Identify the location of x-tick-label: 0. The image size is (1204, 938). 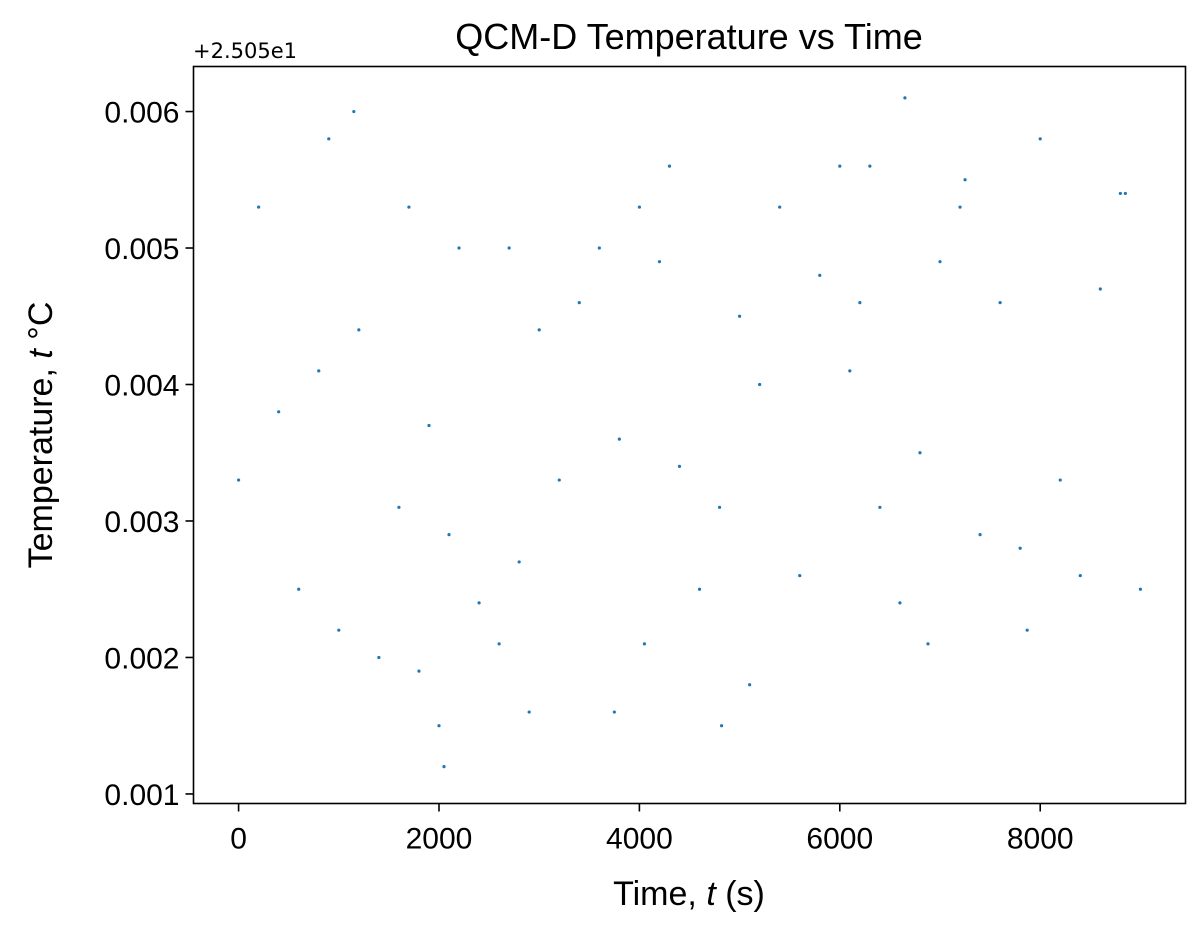
(238, 839).